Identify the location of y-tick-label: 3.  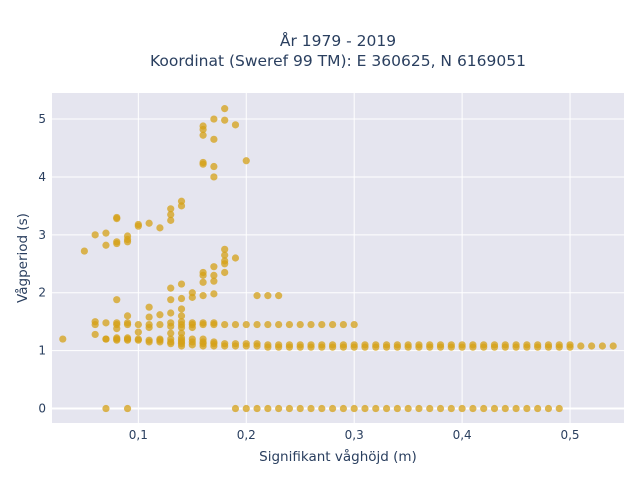
(42, 235).